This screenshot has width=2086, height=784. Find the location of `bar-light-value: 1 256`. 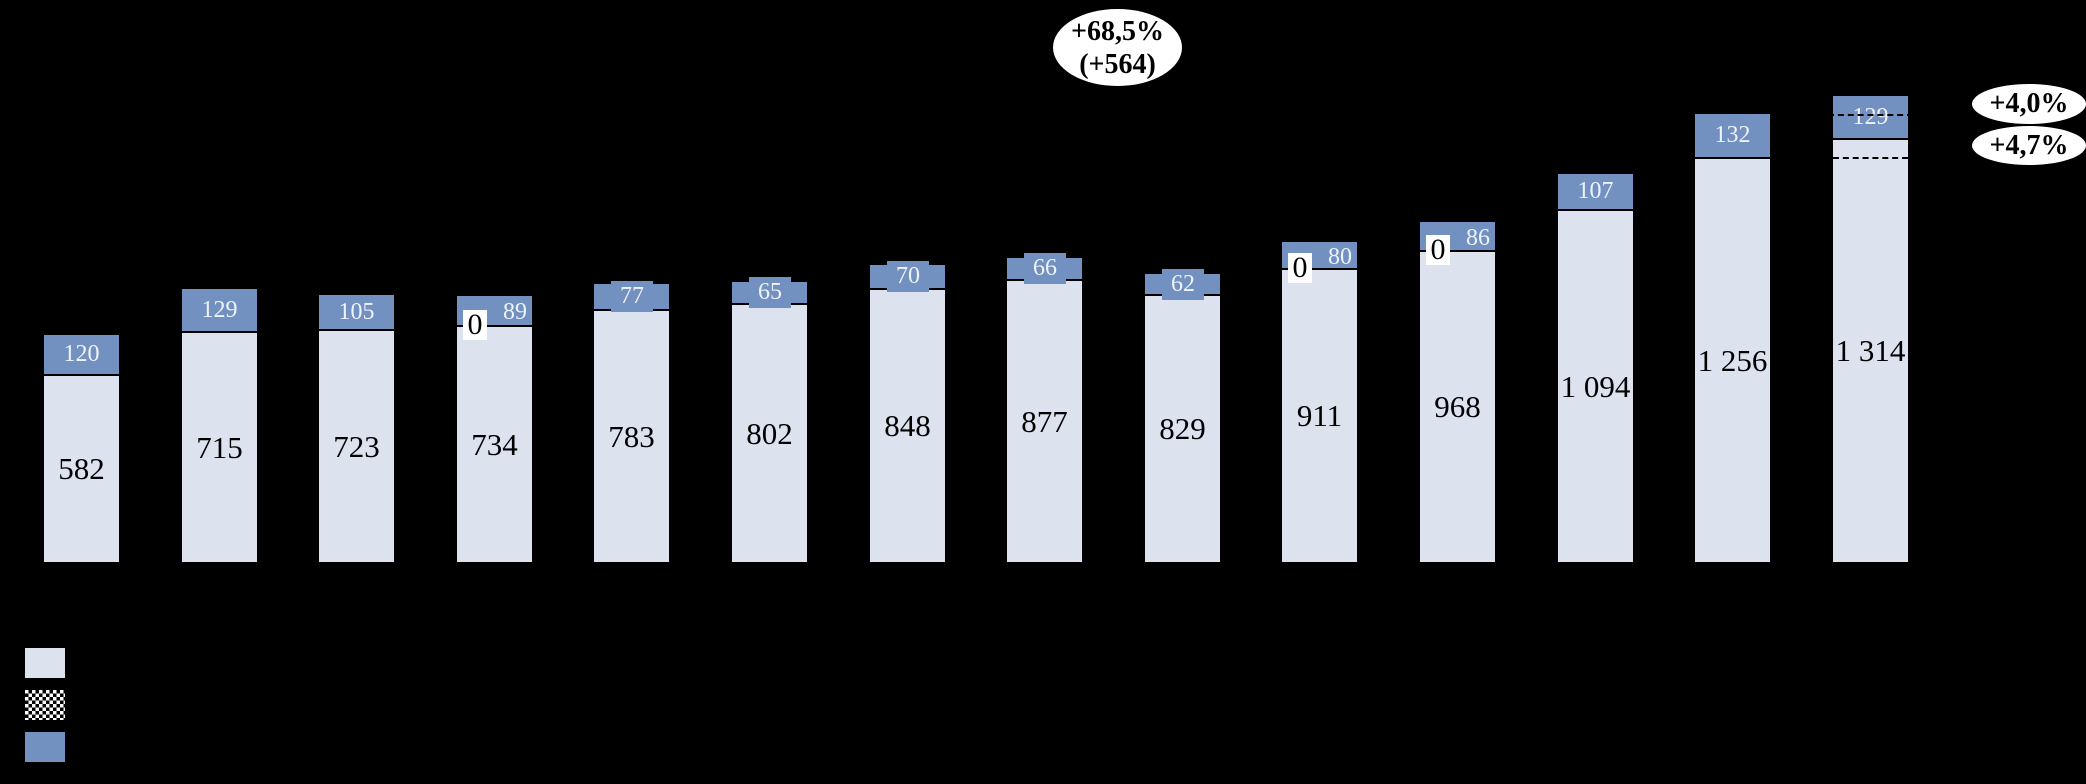

bar-light-value: 1 256 is located at coordinates (1732, 360).